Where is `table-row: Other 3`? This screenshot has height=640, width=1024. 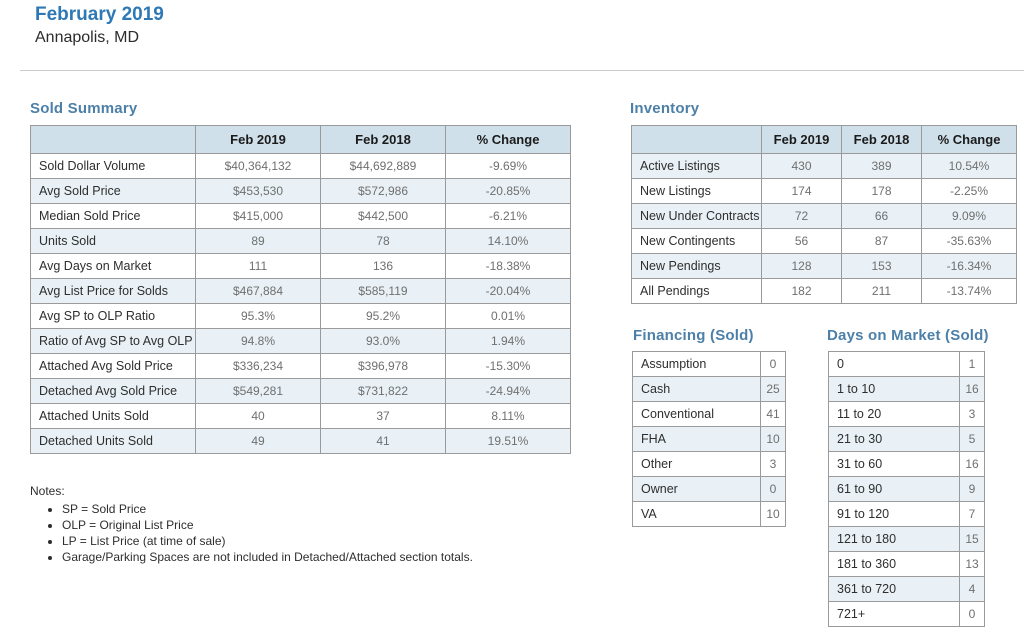 table-row: Other 3 is located at coordinates (709, 464).